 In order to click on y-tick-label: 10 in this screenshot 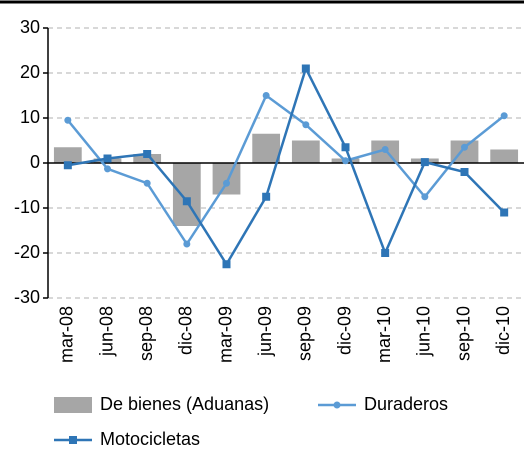, I will do `click(30, 117)`.